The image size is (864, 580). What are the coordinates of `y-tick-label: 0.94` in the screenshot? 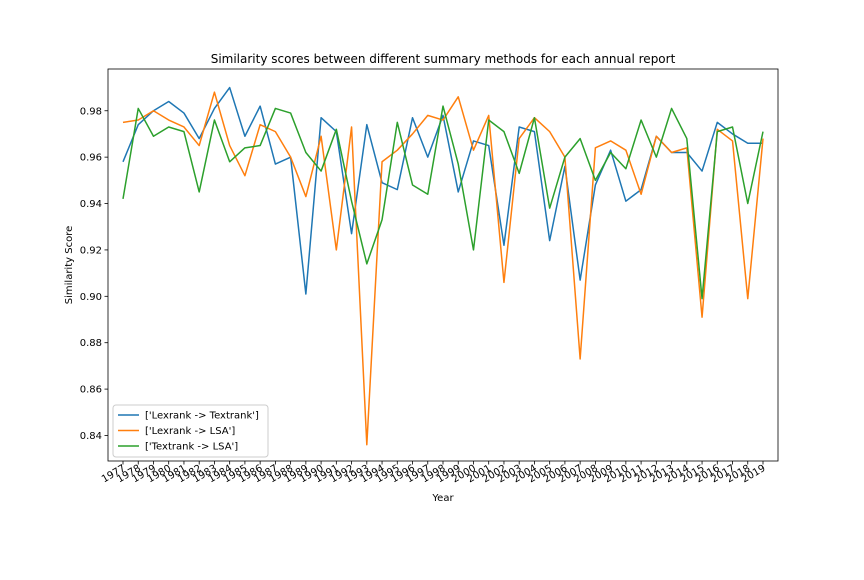 It's located at (91, 204).